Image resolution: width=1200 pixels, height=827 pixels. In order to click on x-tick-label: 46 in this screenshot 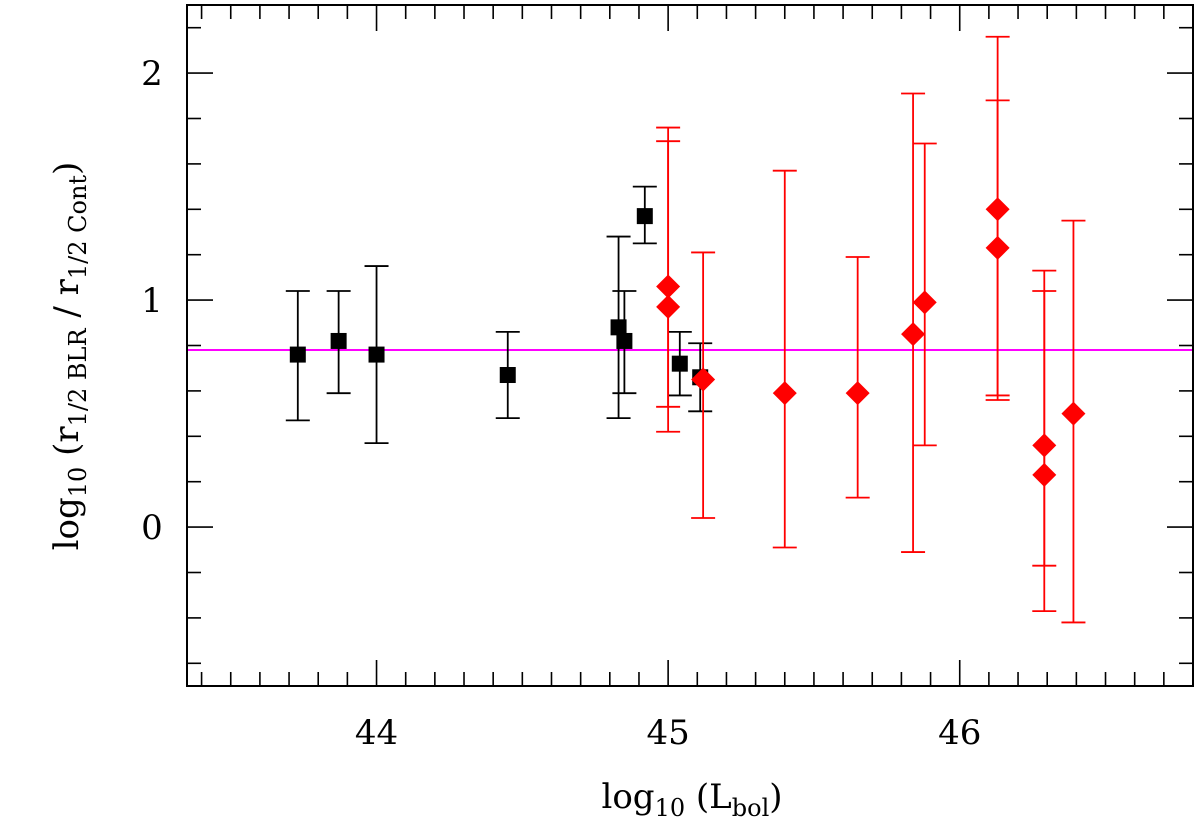, I will do `click(959, 733)`.